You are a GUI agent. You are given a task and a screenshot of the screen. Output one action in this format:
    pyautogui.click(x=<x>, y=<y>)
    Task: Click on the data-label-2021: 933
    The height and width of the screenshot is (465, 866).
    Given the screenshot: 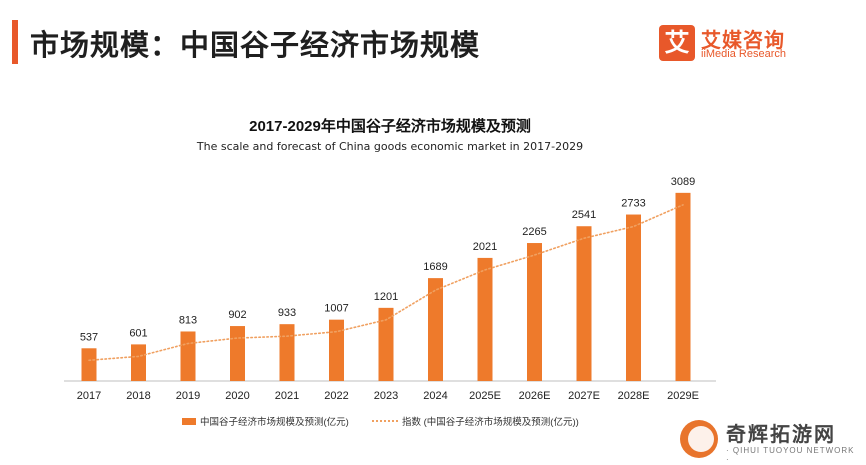 What is the action you would take?
    pyautogui.click(x=287, y=313)
    